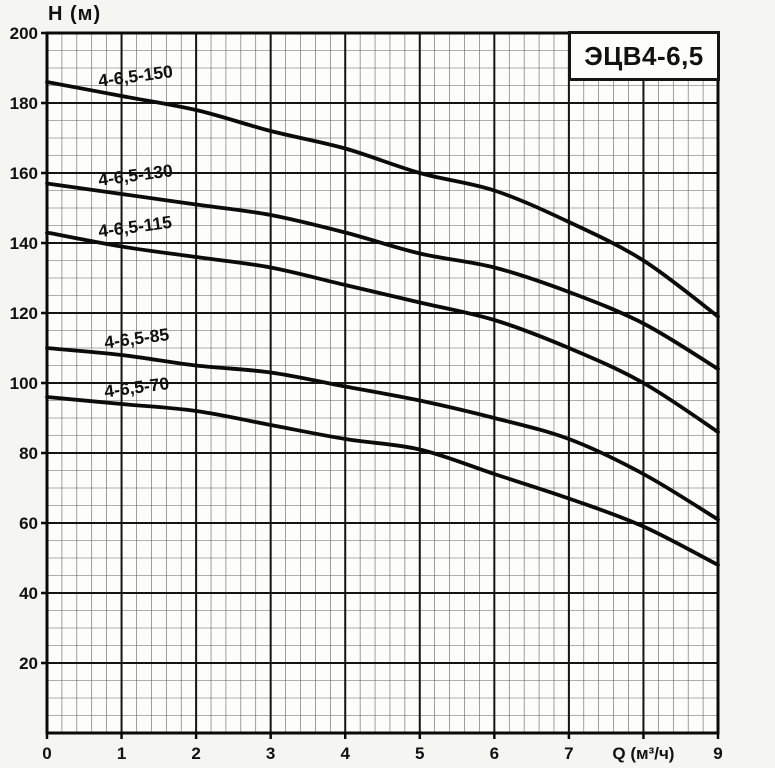  Describe the element at coordinates (568, 753) in the screenshot. I see `x-tick-label: 7` at that location.